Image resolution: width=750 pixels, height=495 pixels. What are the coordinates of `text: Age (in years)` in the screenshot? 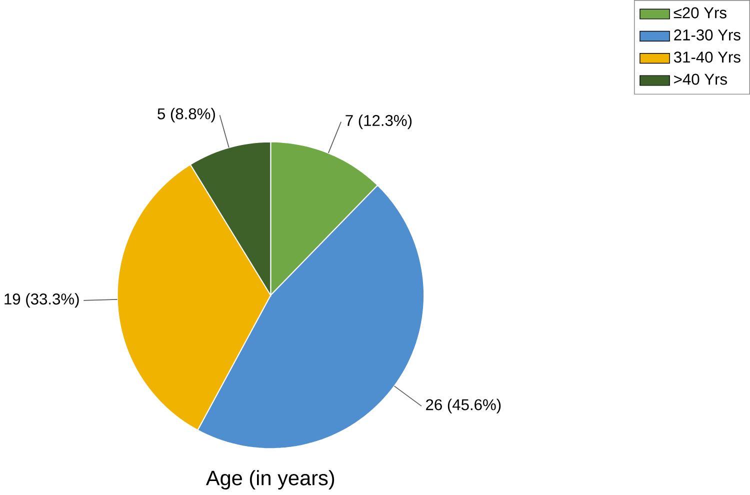 It's located at (270, 480).